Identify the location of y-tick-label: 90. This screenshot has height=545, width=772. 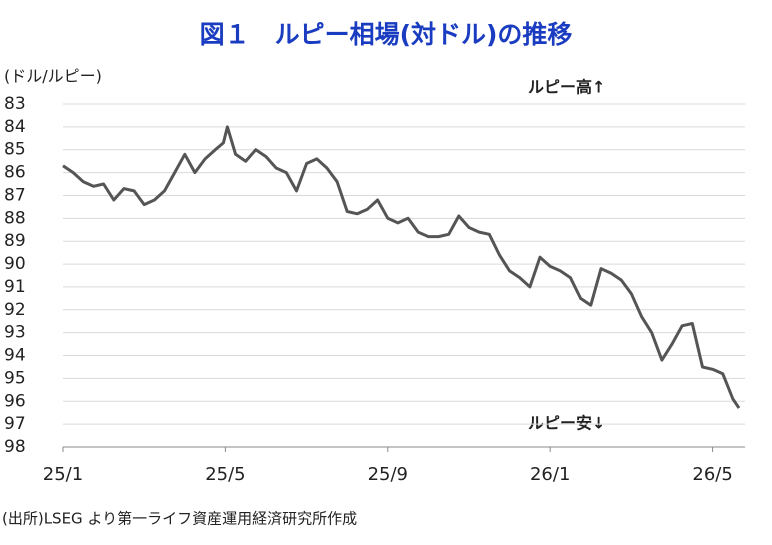
(15, 264).